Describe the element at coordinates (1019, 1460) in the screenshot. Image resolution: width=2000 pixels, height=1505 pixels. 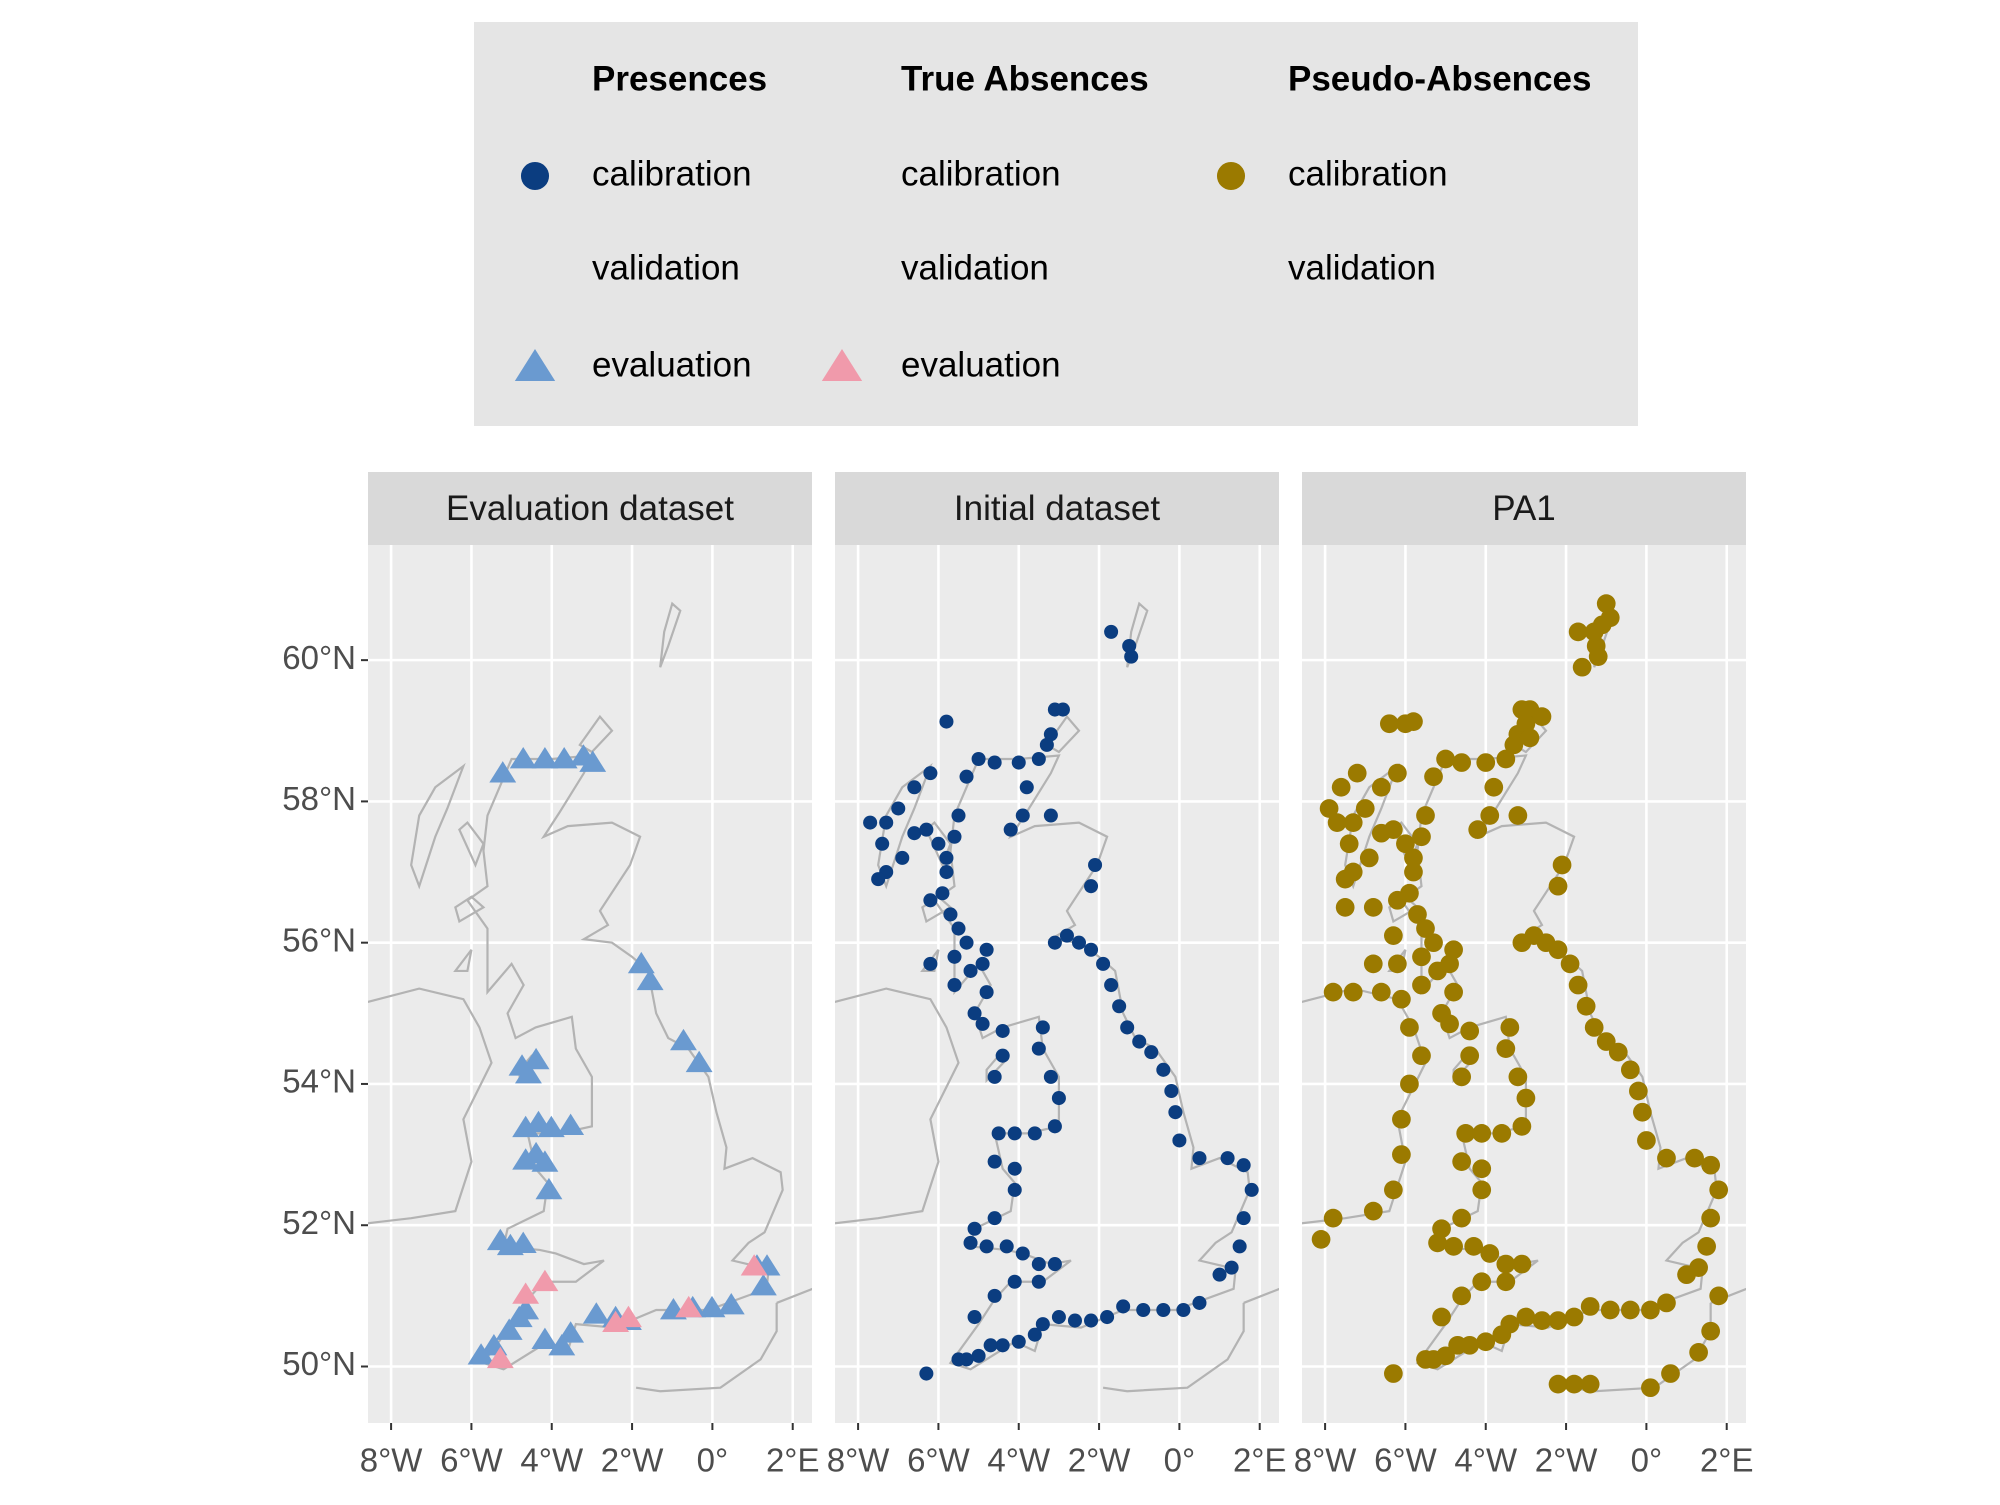
I see `x-tick-label: 4°W` at that location.